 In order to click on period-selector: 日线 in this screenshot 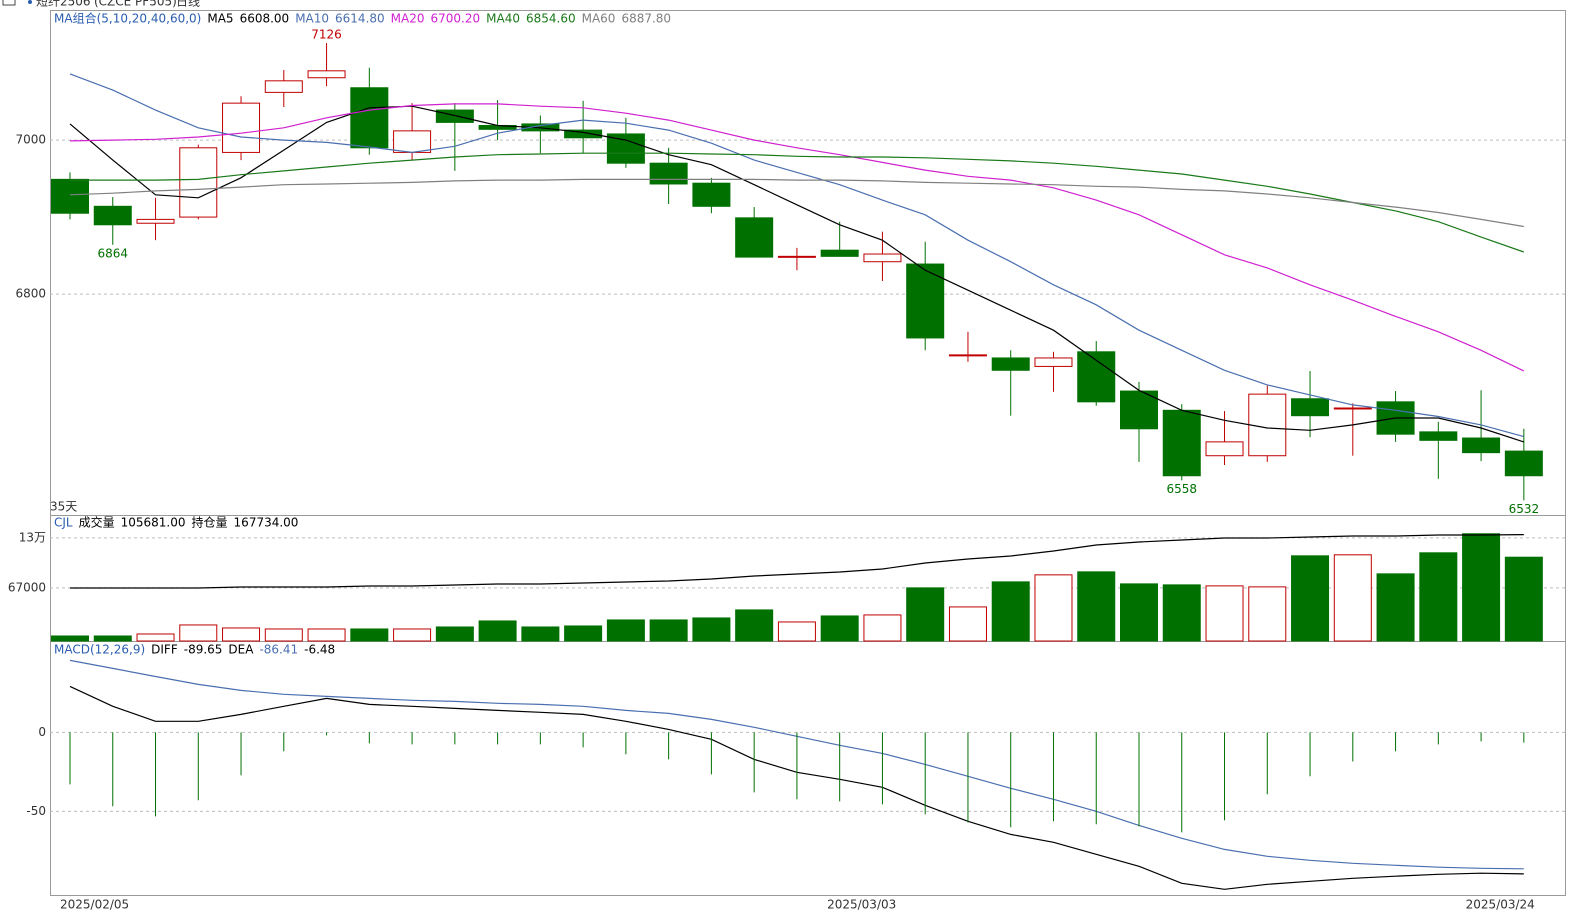, I will do `click(188, 4)`.